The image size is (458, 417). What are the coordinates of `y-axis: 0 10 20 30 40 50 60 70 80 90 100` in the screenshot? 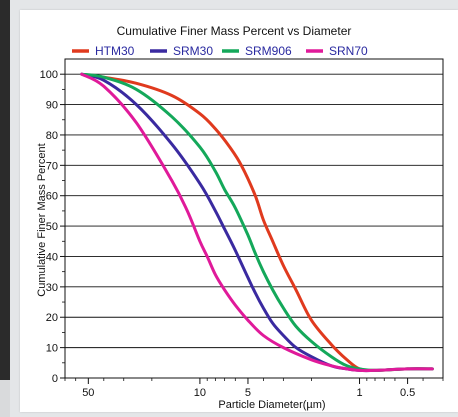 It's located at (52, 227).